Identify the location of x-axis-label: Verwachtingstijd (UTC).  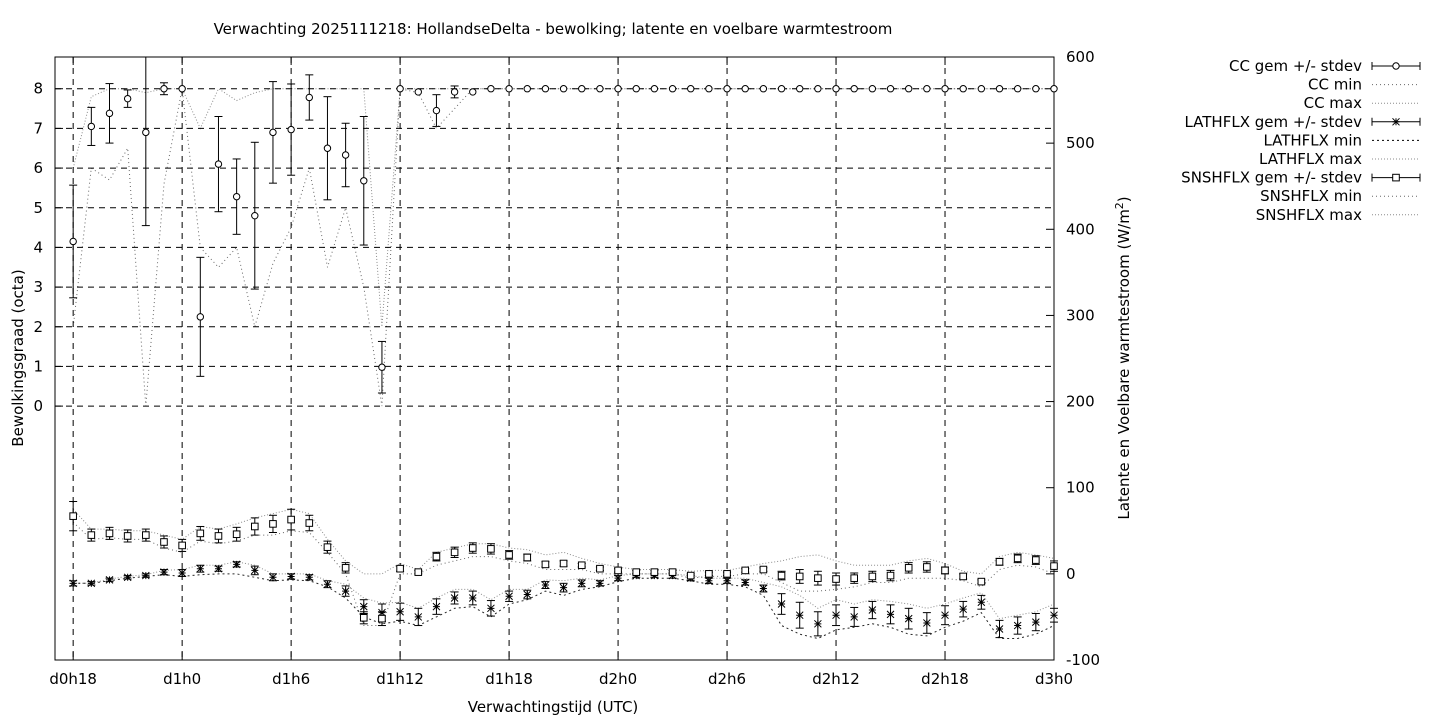
(553, 707).